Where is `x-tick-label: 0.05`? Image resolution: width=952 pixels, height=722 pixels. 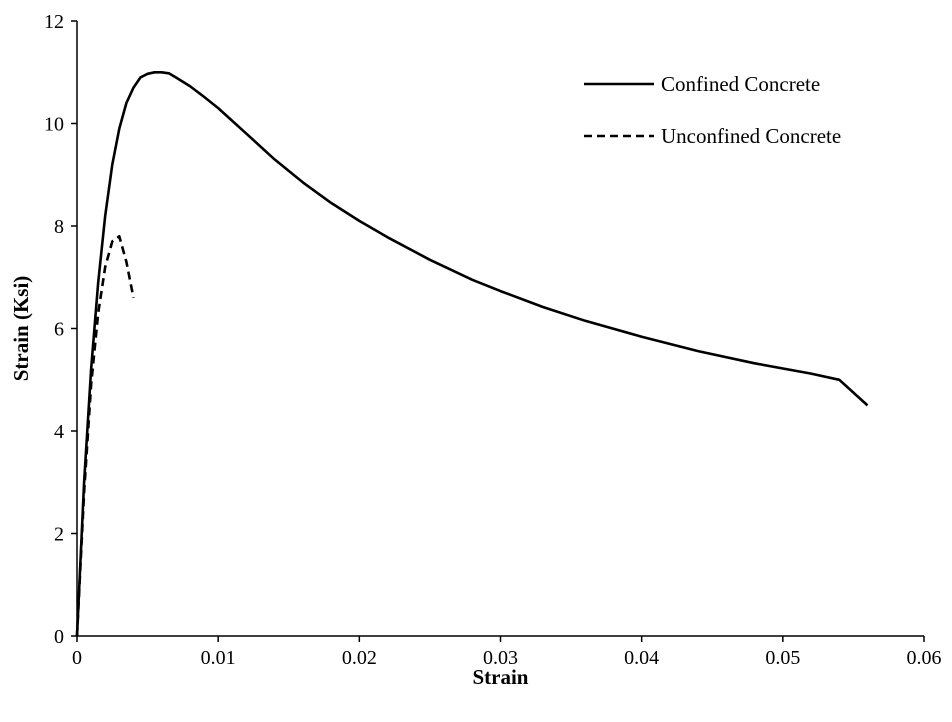
x-tick-label: 0.05 is located at coordinates (782, 658).